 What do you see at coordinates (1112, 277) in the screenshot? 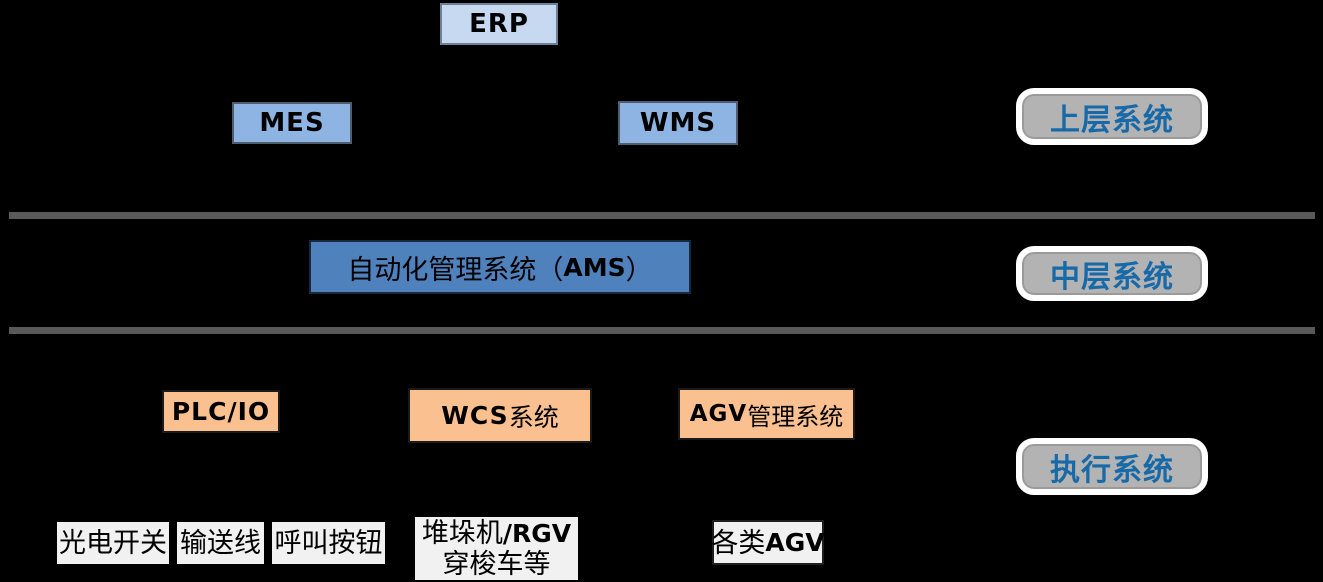
I see `middle-layer-section-label: 中层系统` at bounding box center [1112, 277].